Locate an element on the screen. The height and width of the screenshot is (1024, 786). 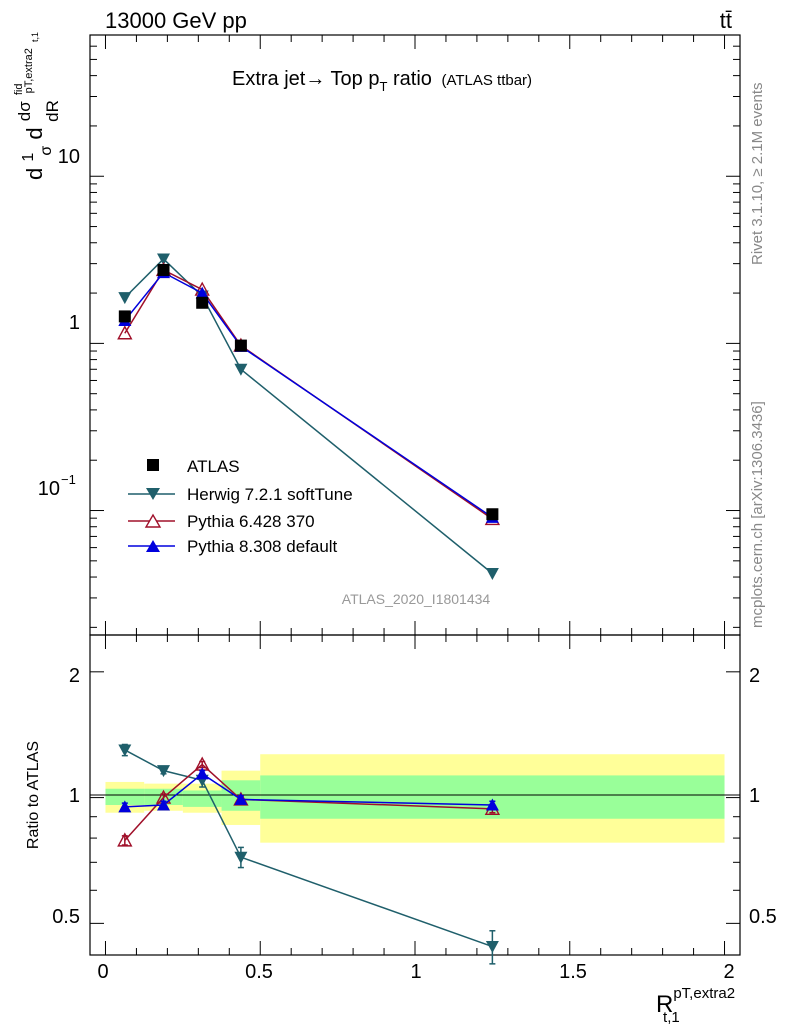
legend-marker-pythia6 is located at coordinates (153, 520).